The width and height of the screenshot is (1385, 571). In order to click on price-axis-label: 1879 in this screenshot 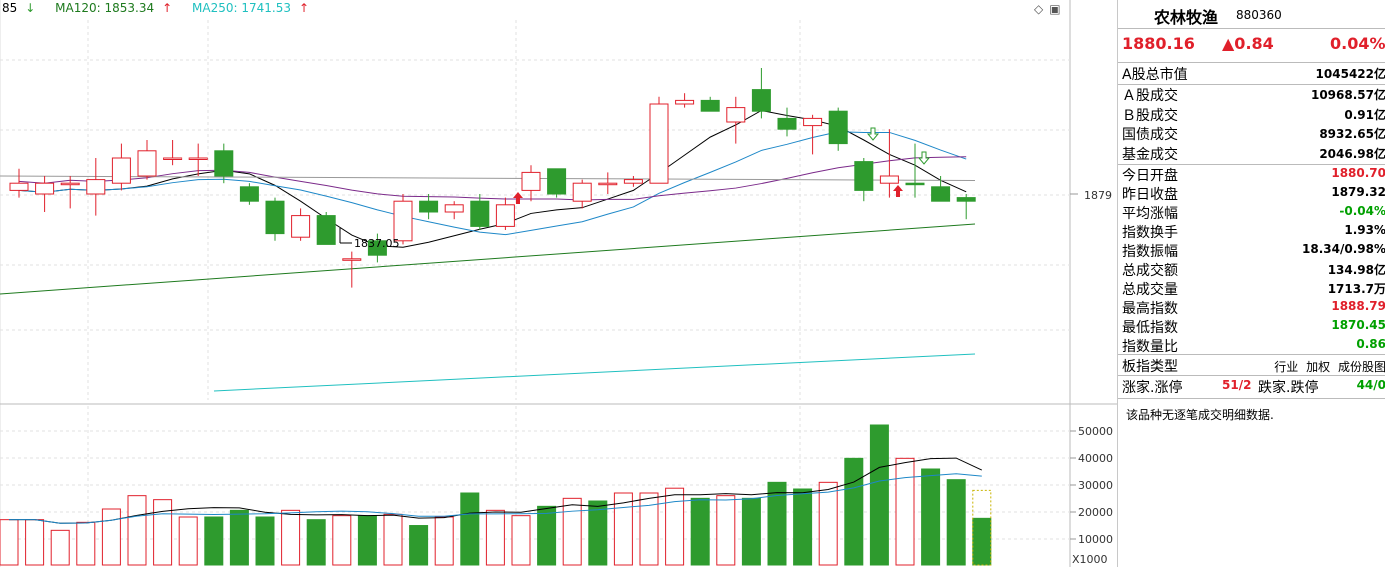, I will do `click(1098, 195)`.